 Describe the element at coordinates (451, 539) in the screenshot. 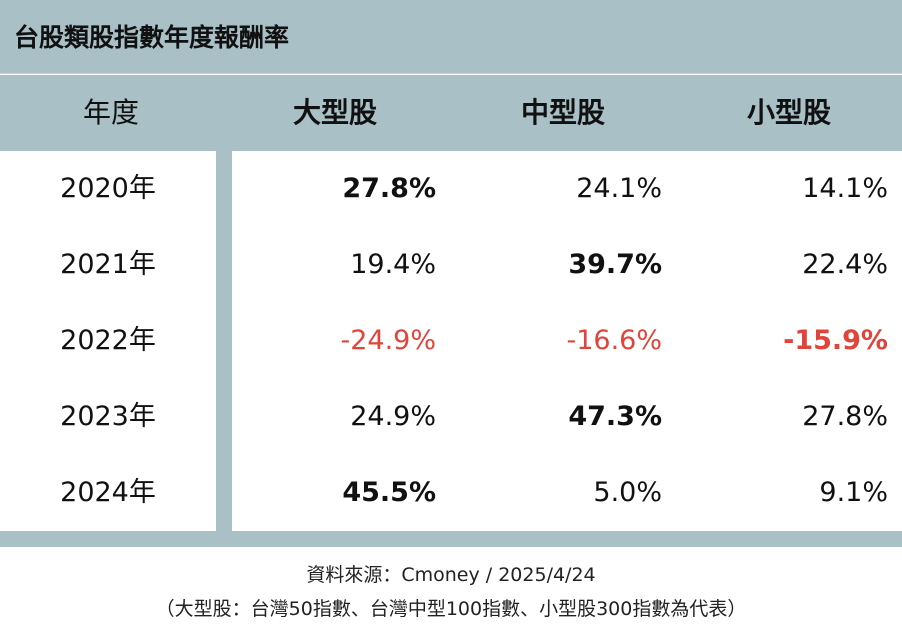

I see `table-bottom-band` at that location.